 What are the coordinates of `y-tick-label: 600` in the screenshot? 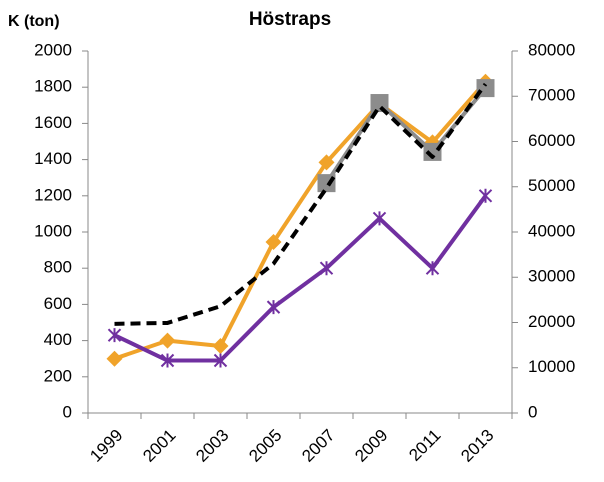 It's located at (58, 303).